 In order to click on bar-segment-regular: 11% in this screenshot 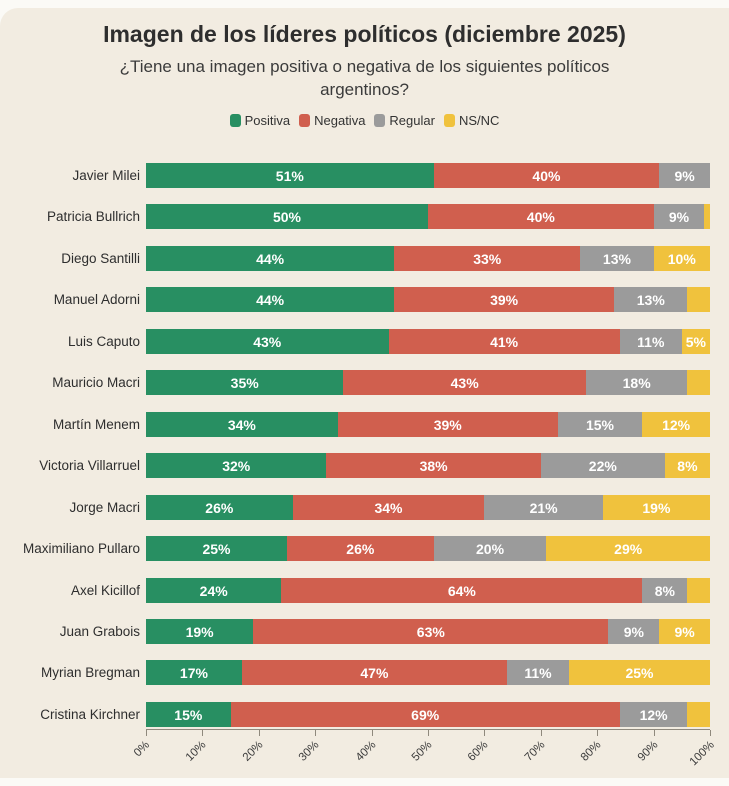, I will do `click(650, 341)`.